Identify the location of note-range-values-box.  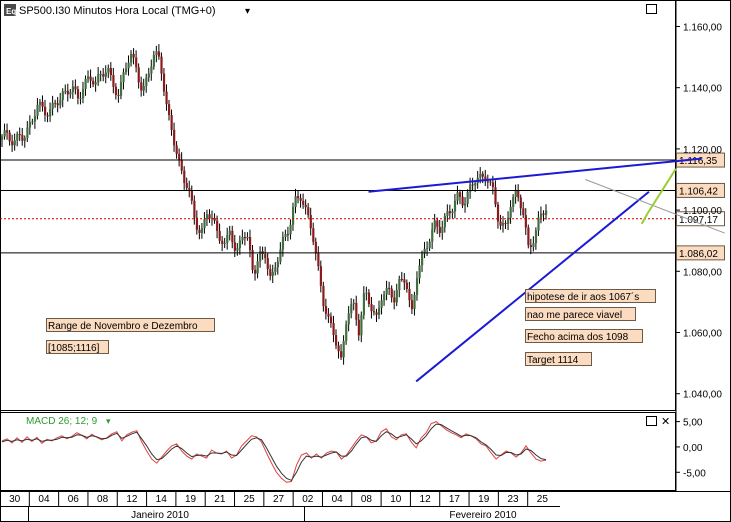
(77, 347).